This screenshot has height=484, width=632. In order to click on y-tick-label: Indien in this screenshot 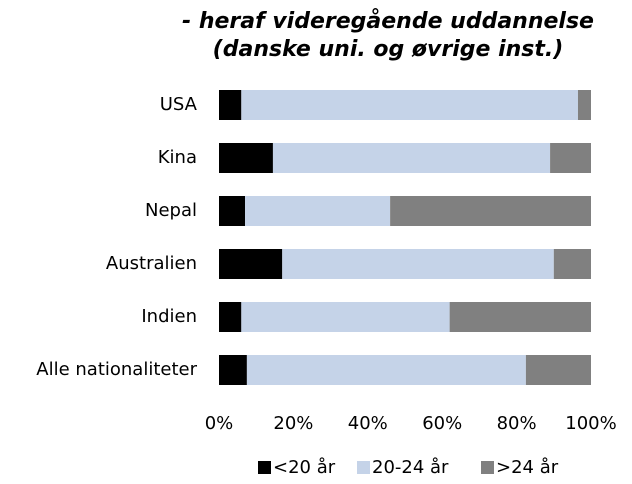, I will do `click(169, 316)`.